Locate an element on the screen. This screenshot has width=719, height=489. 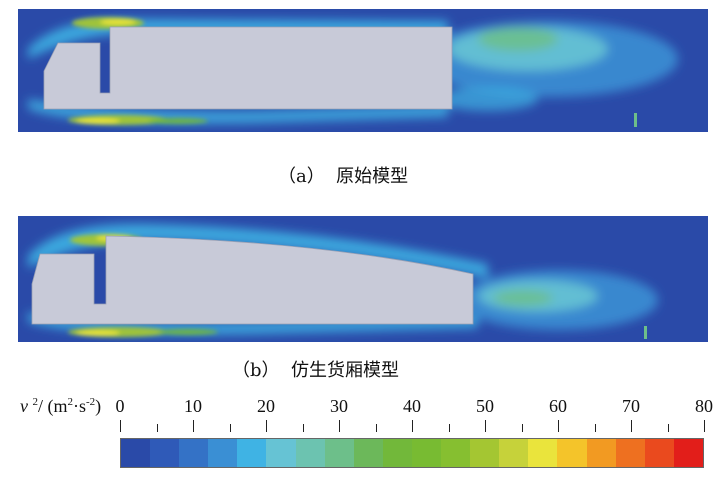
legend-unit-mid: ·s is located at coordinates (79, 406).